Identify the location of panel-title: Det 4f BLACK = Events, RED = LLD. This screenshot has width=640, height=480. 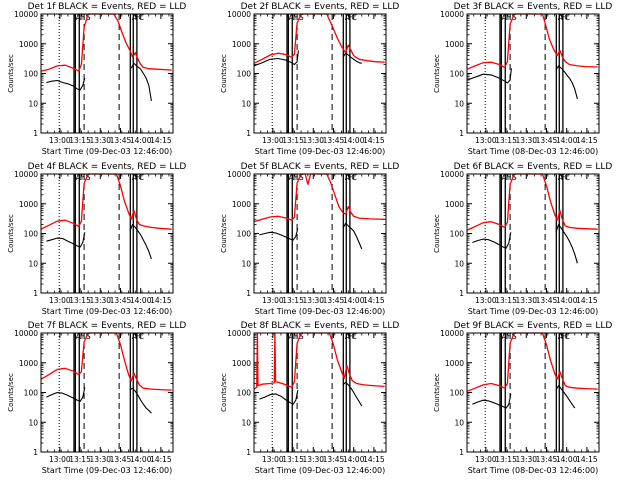
(107, 167).